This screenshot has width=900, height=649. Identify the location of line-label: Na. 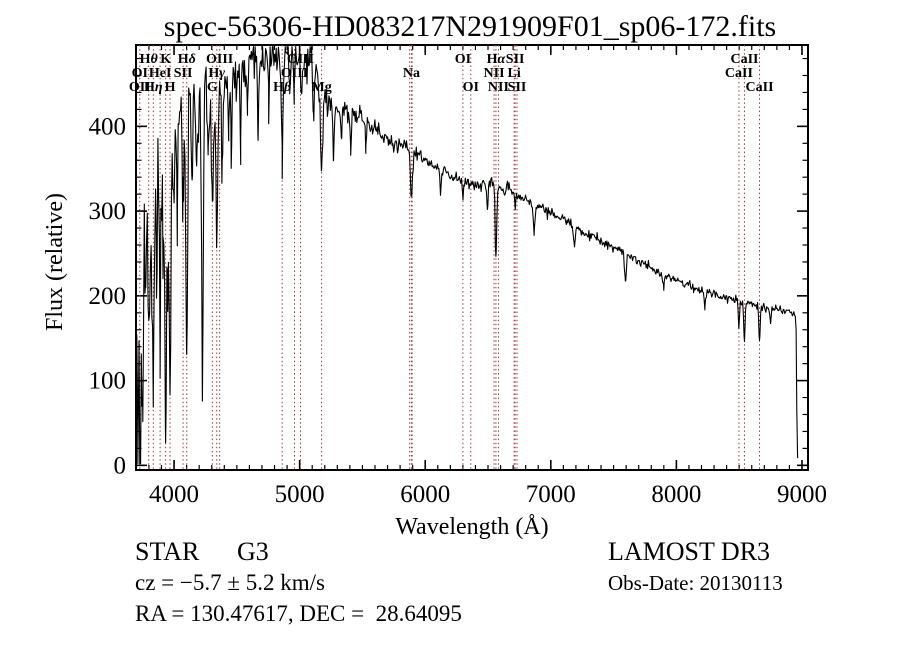
(411, 73).